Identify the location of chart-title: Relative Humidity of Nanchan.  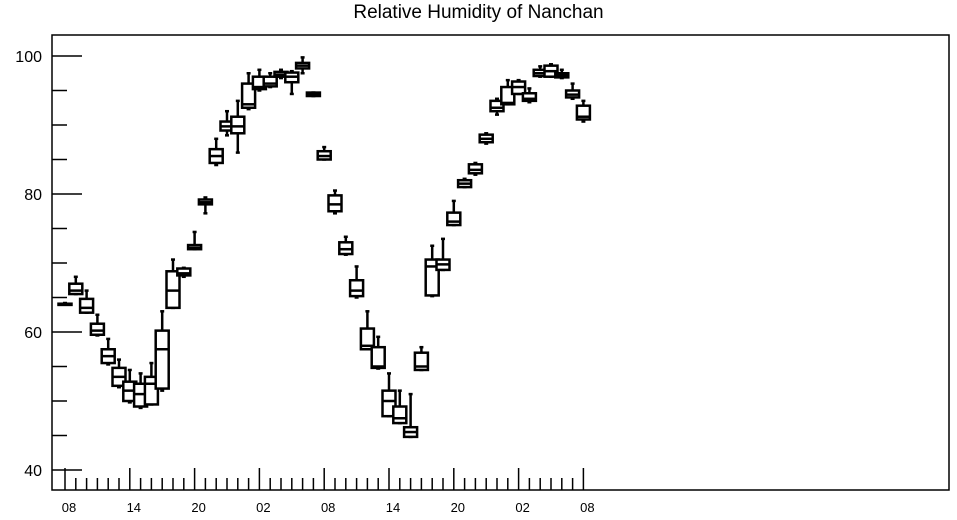
(478, 12).